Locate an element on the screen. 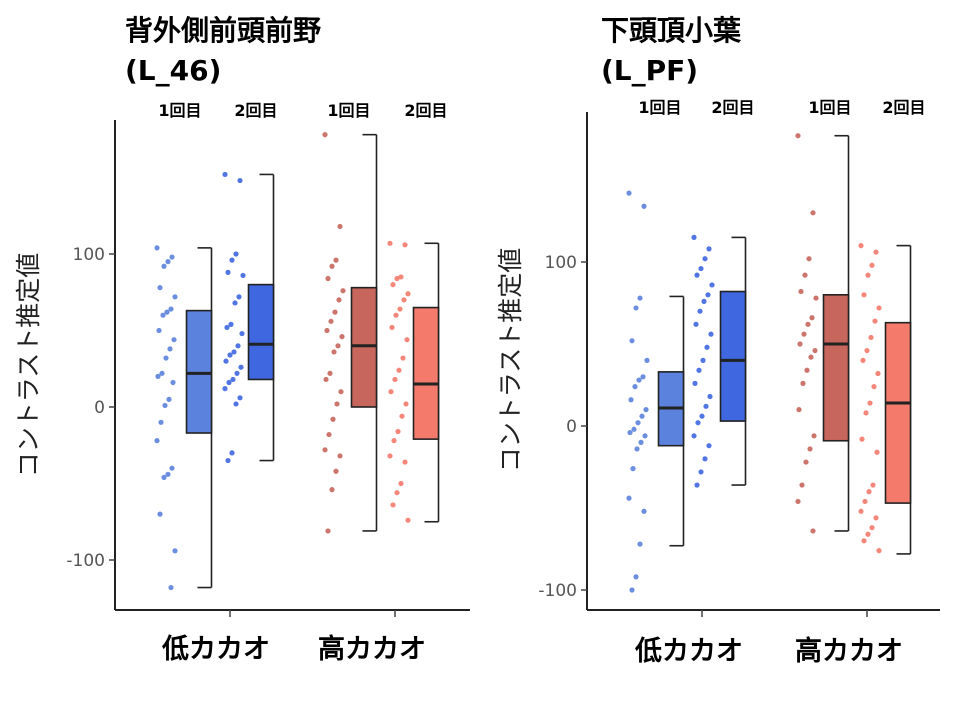 The image size is (956, 713). chart-subtitle: (L_46) is located at coordinates (173, 70).